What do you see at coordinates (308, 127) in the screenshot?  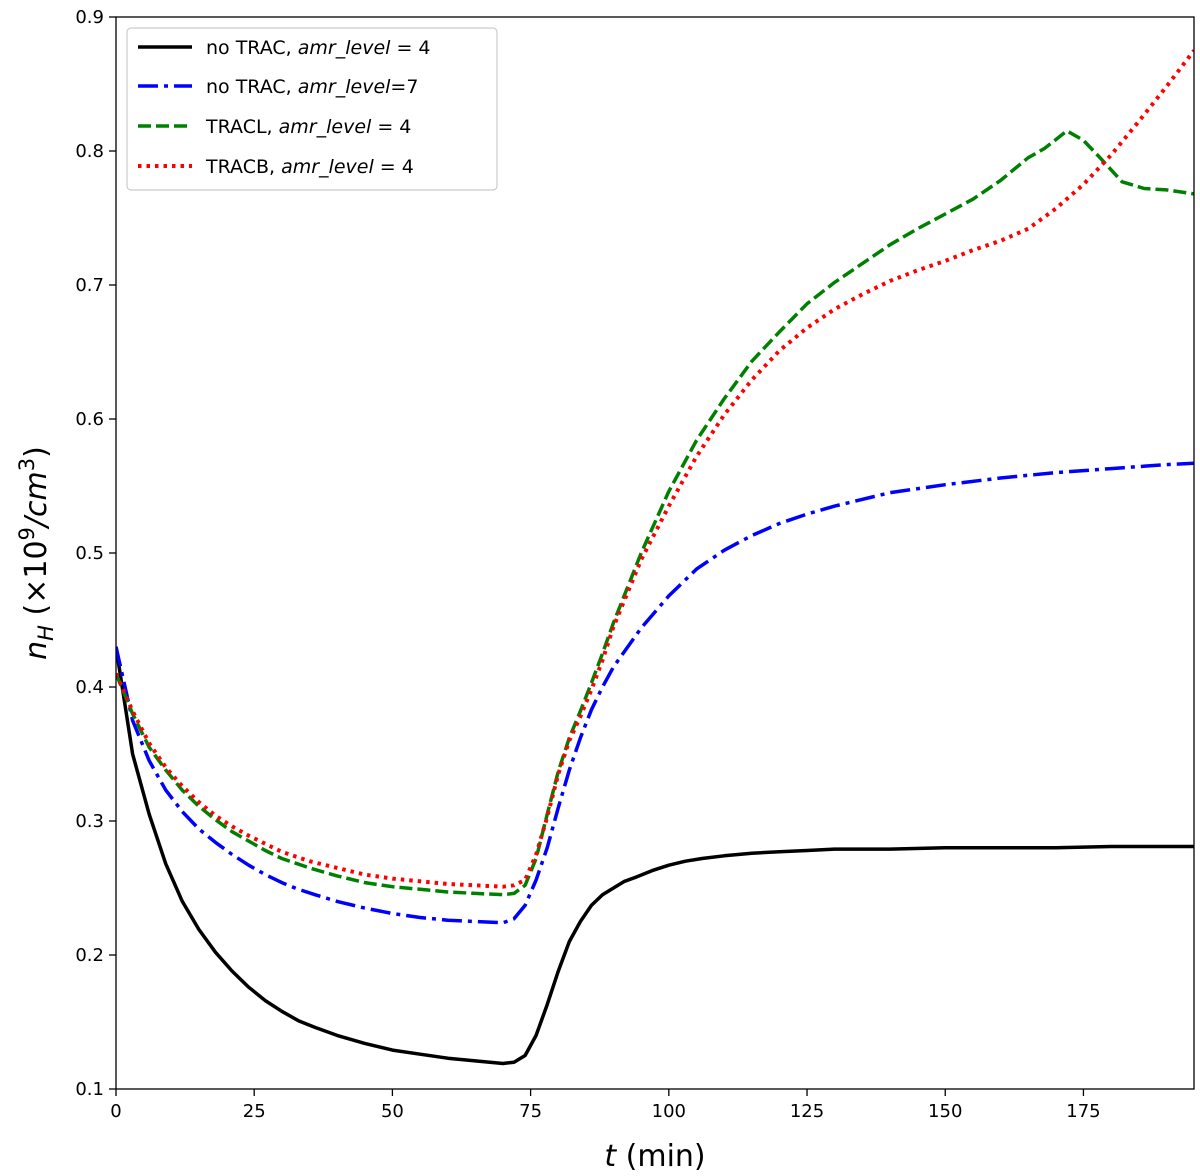 I see `legend-entry-2: TRACL, amr_level = 4` at bounding box center [308, 127].